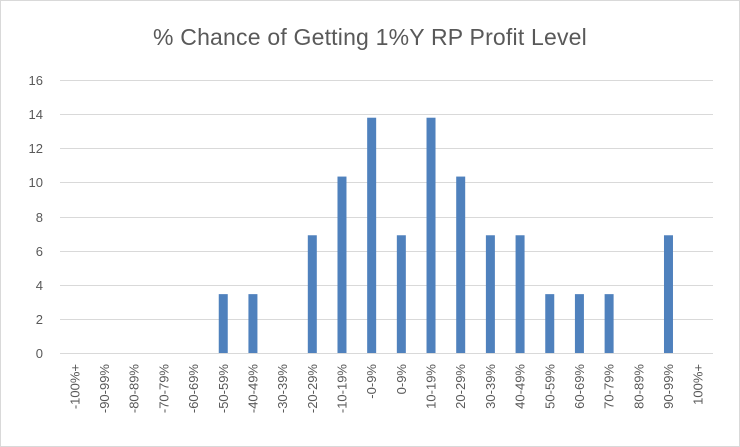 The height and width of the screenshot is (447, 740). I want to click on x-tick-label: -60-69%, so click(193, 389).